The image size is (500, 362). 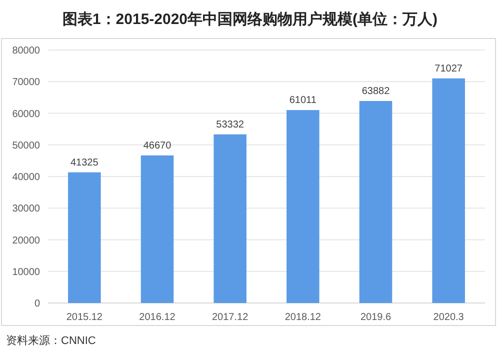 What do you see at coordinates (26, 146) in the screenshot?
I see `y-tick-label: 50000` at bounding box center [26, 146].